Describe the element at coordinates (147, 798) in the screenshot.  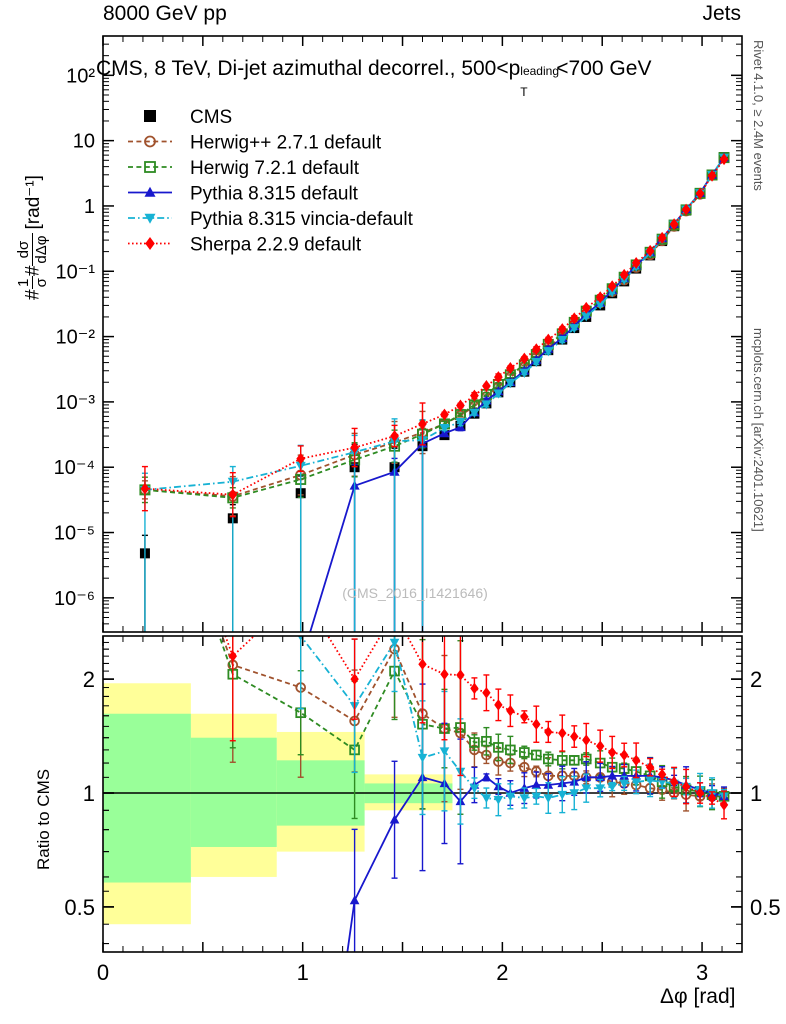
I see `ratio-band-green` at that location.